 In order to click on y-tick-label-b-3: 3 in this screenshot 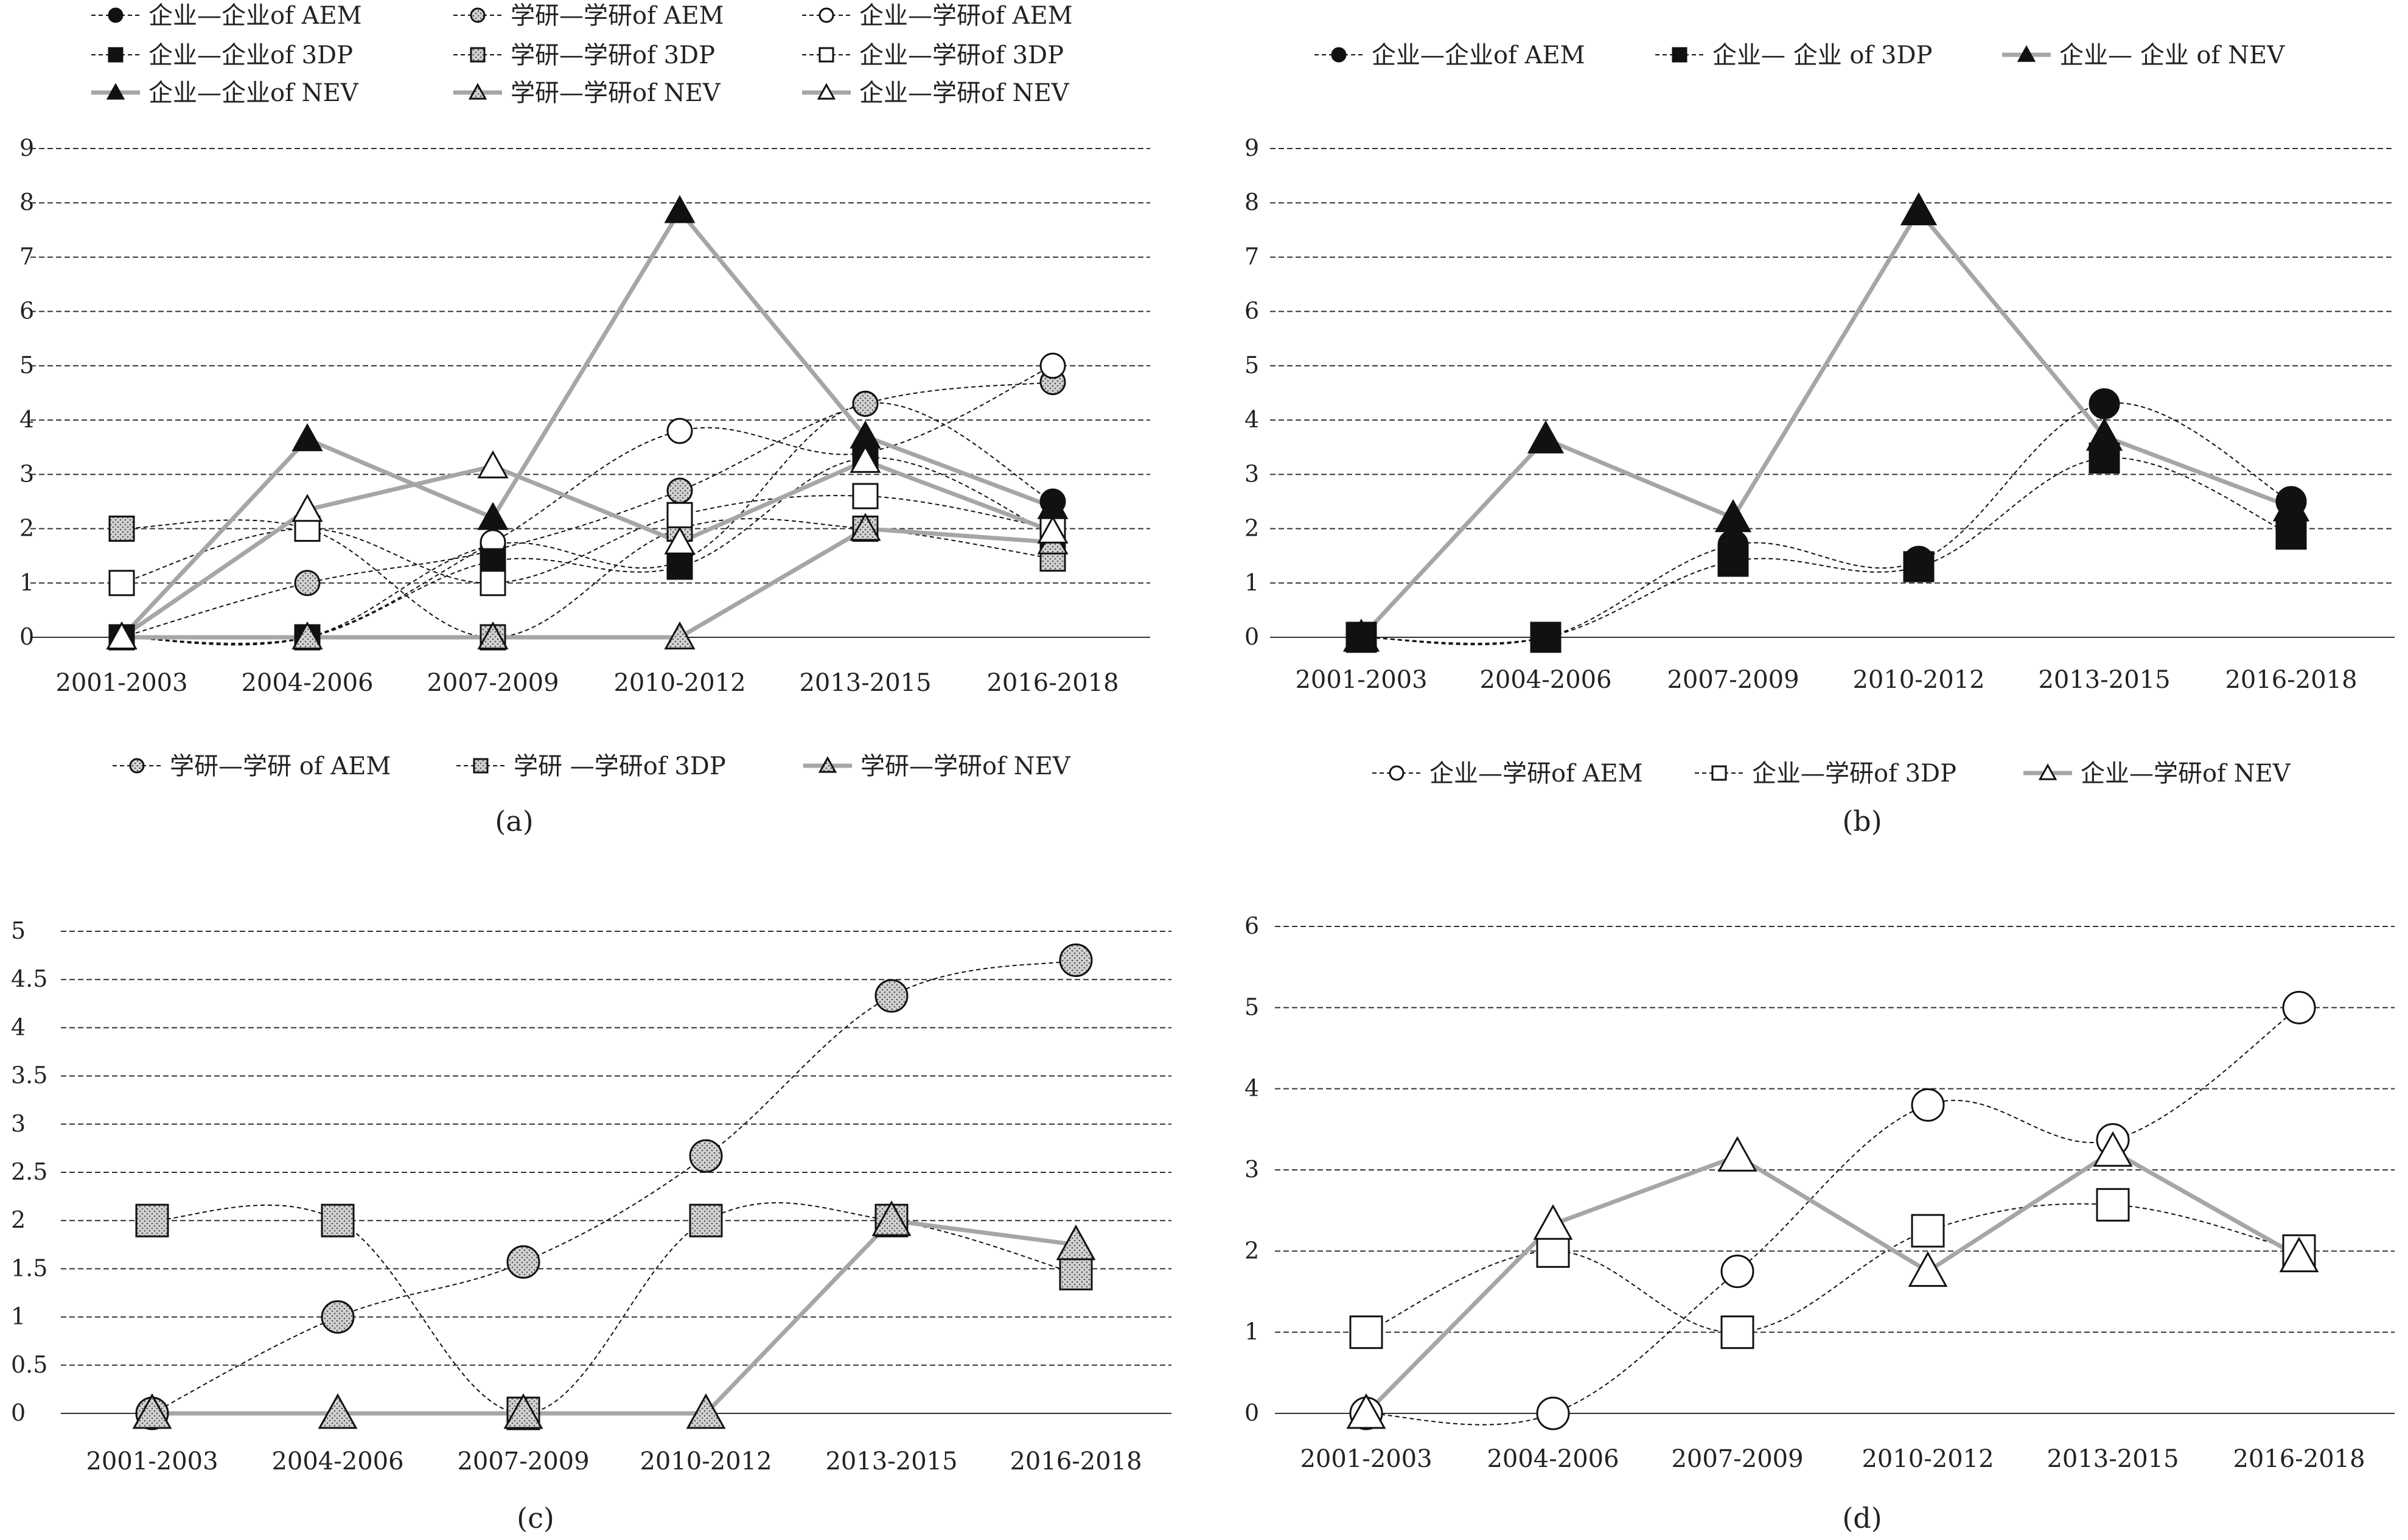, I will do `click(1251, 473)`.